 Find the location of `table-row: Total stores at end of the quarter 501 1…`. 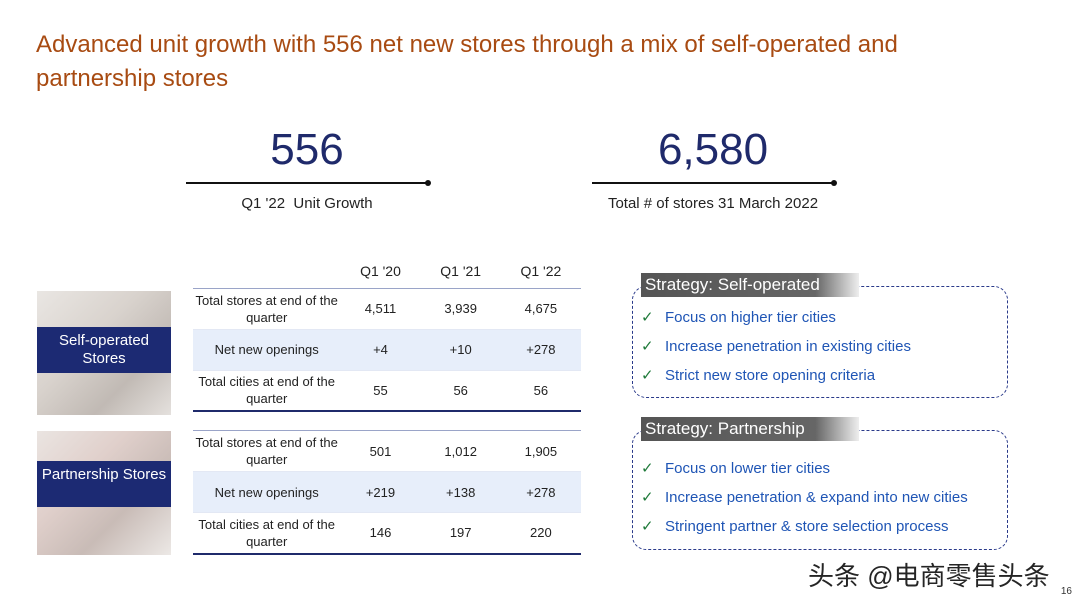

table-row: Total stores at end of the quarter 501 1… is located at coordinates (387, 451).